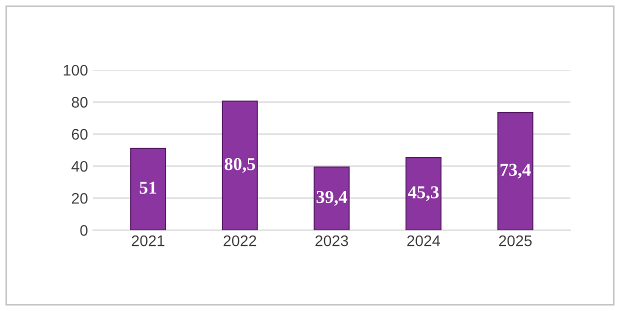 The height and width of the screenshot is (311, 620). What do you see at coordinates (80, 134) in the screenshot?
I see `y-tick-label: 60` at bounding box center [80, 134].